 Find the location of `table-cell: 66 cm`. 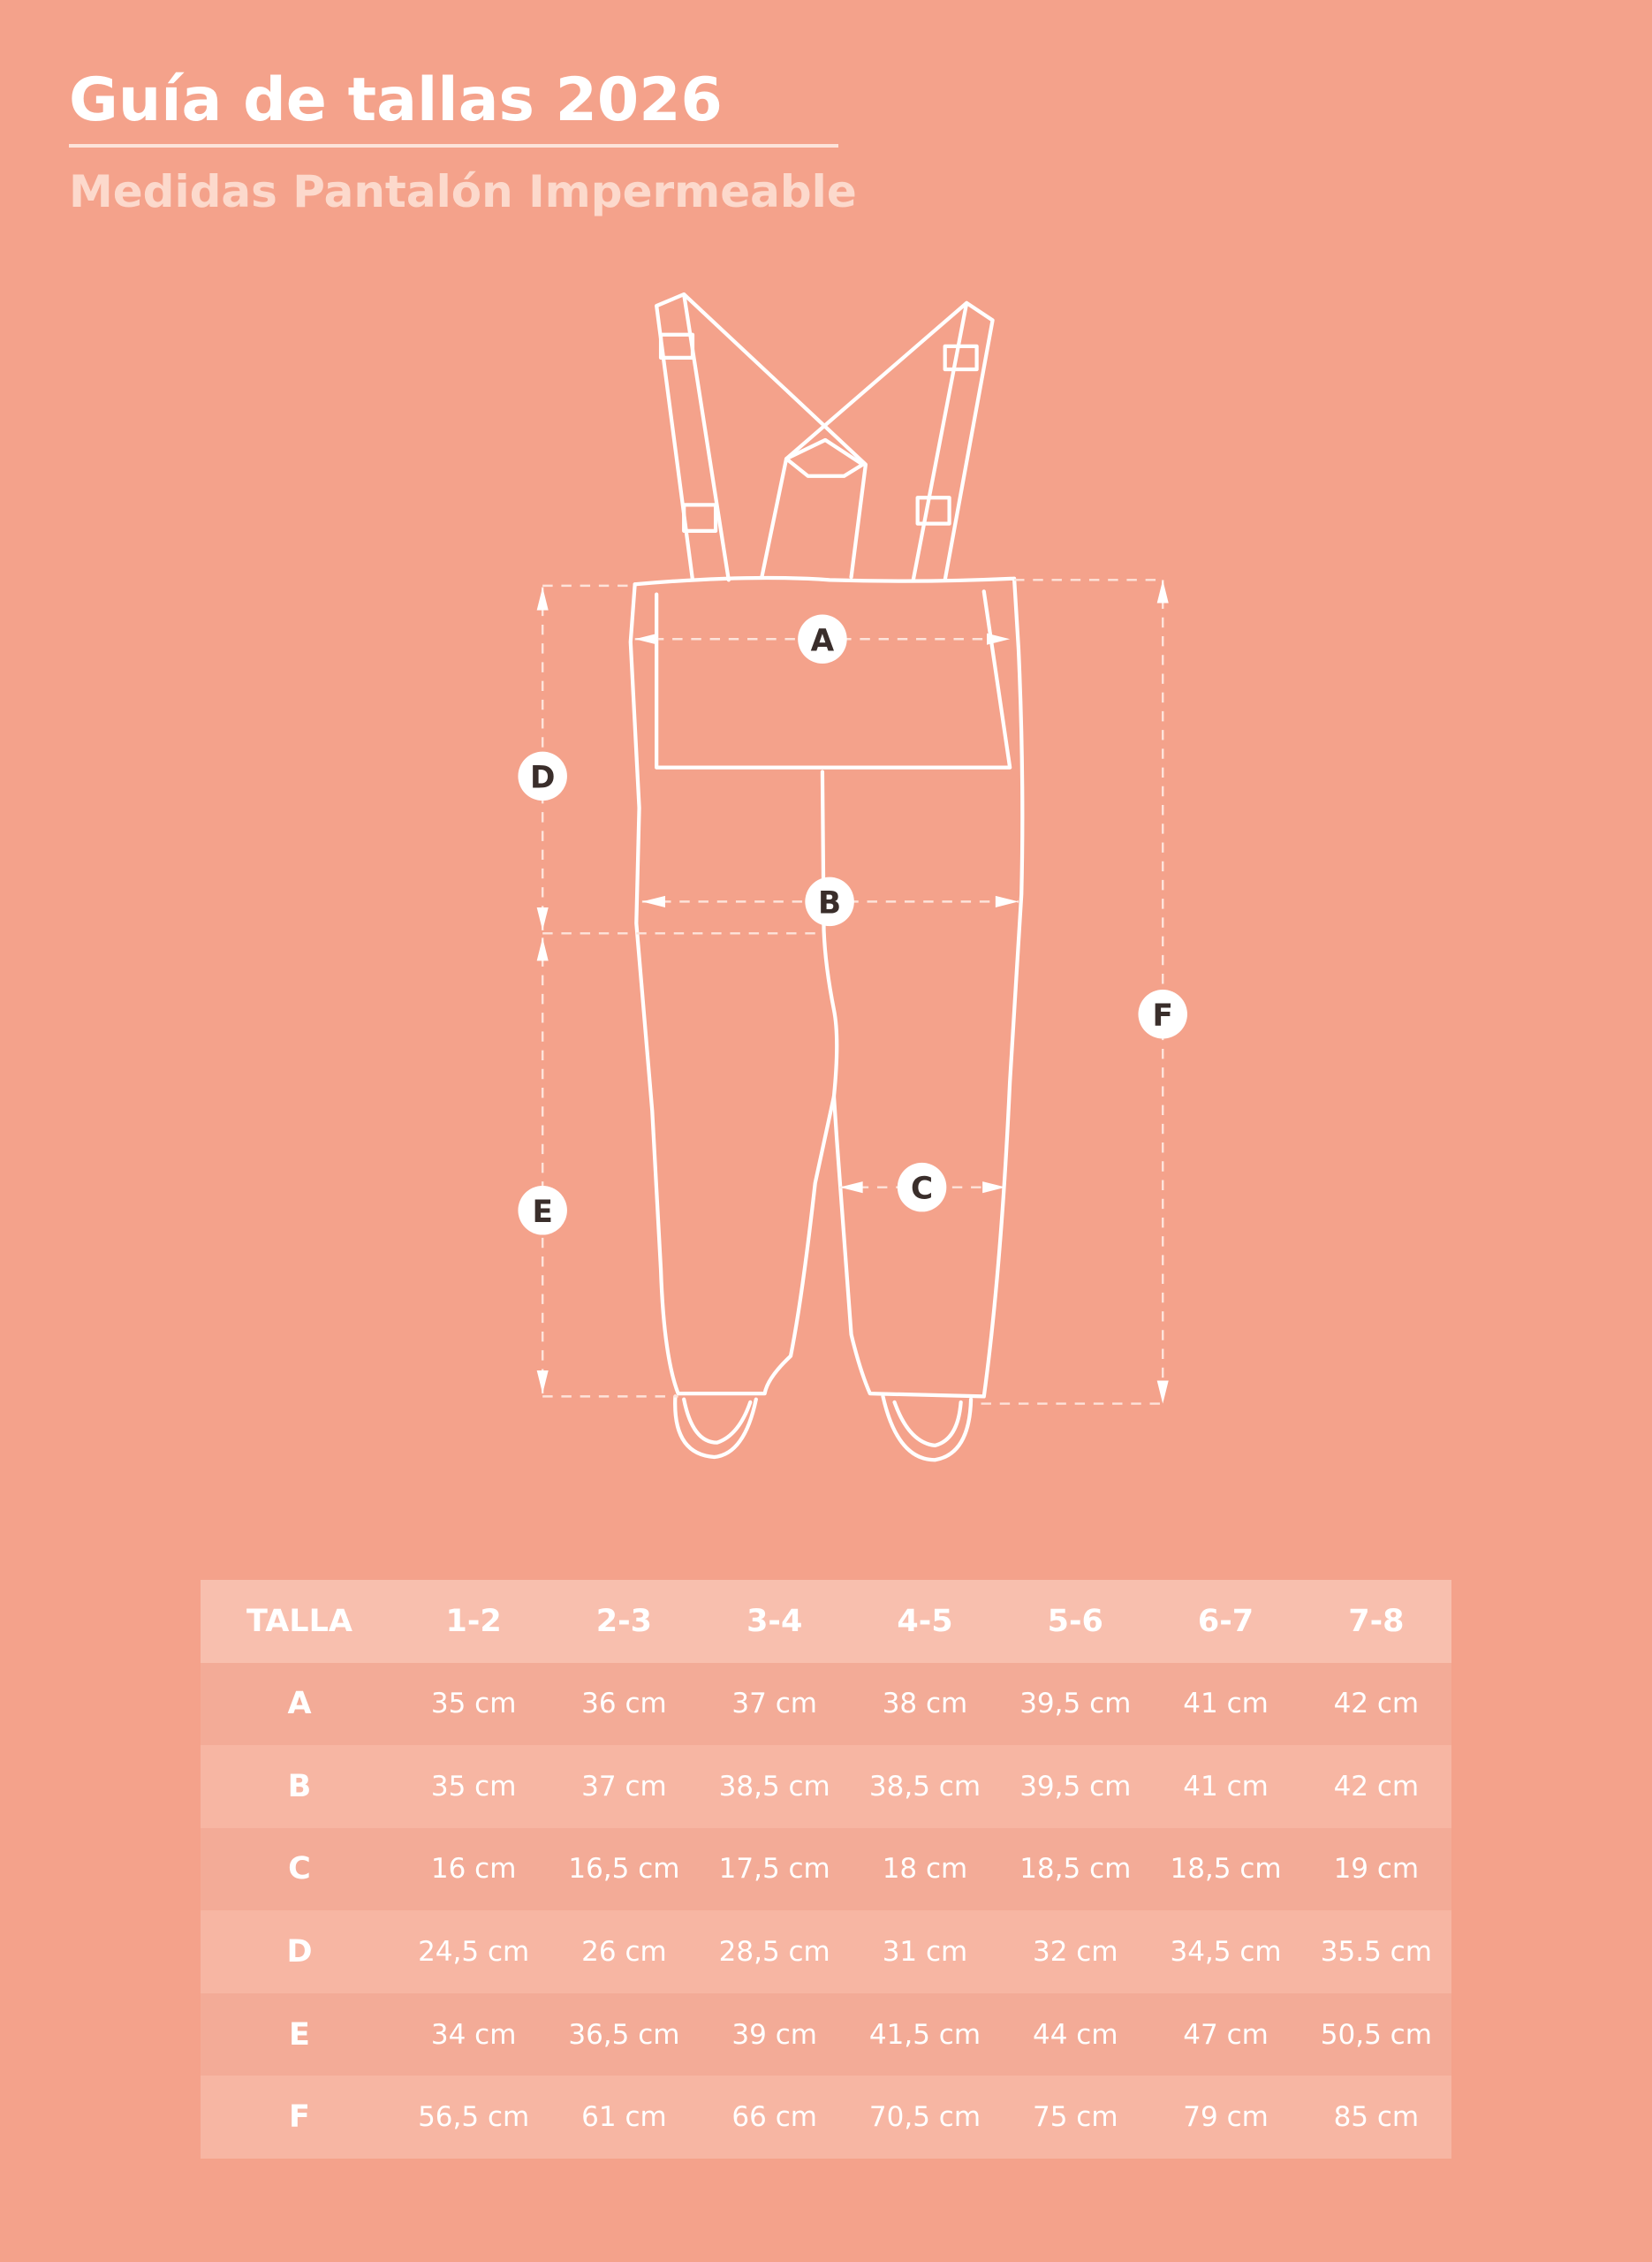

table-cell: 66 cm is located at coordinates (774, 2117).